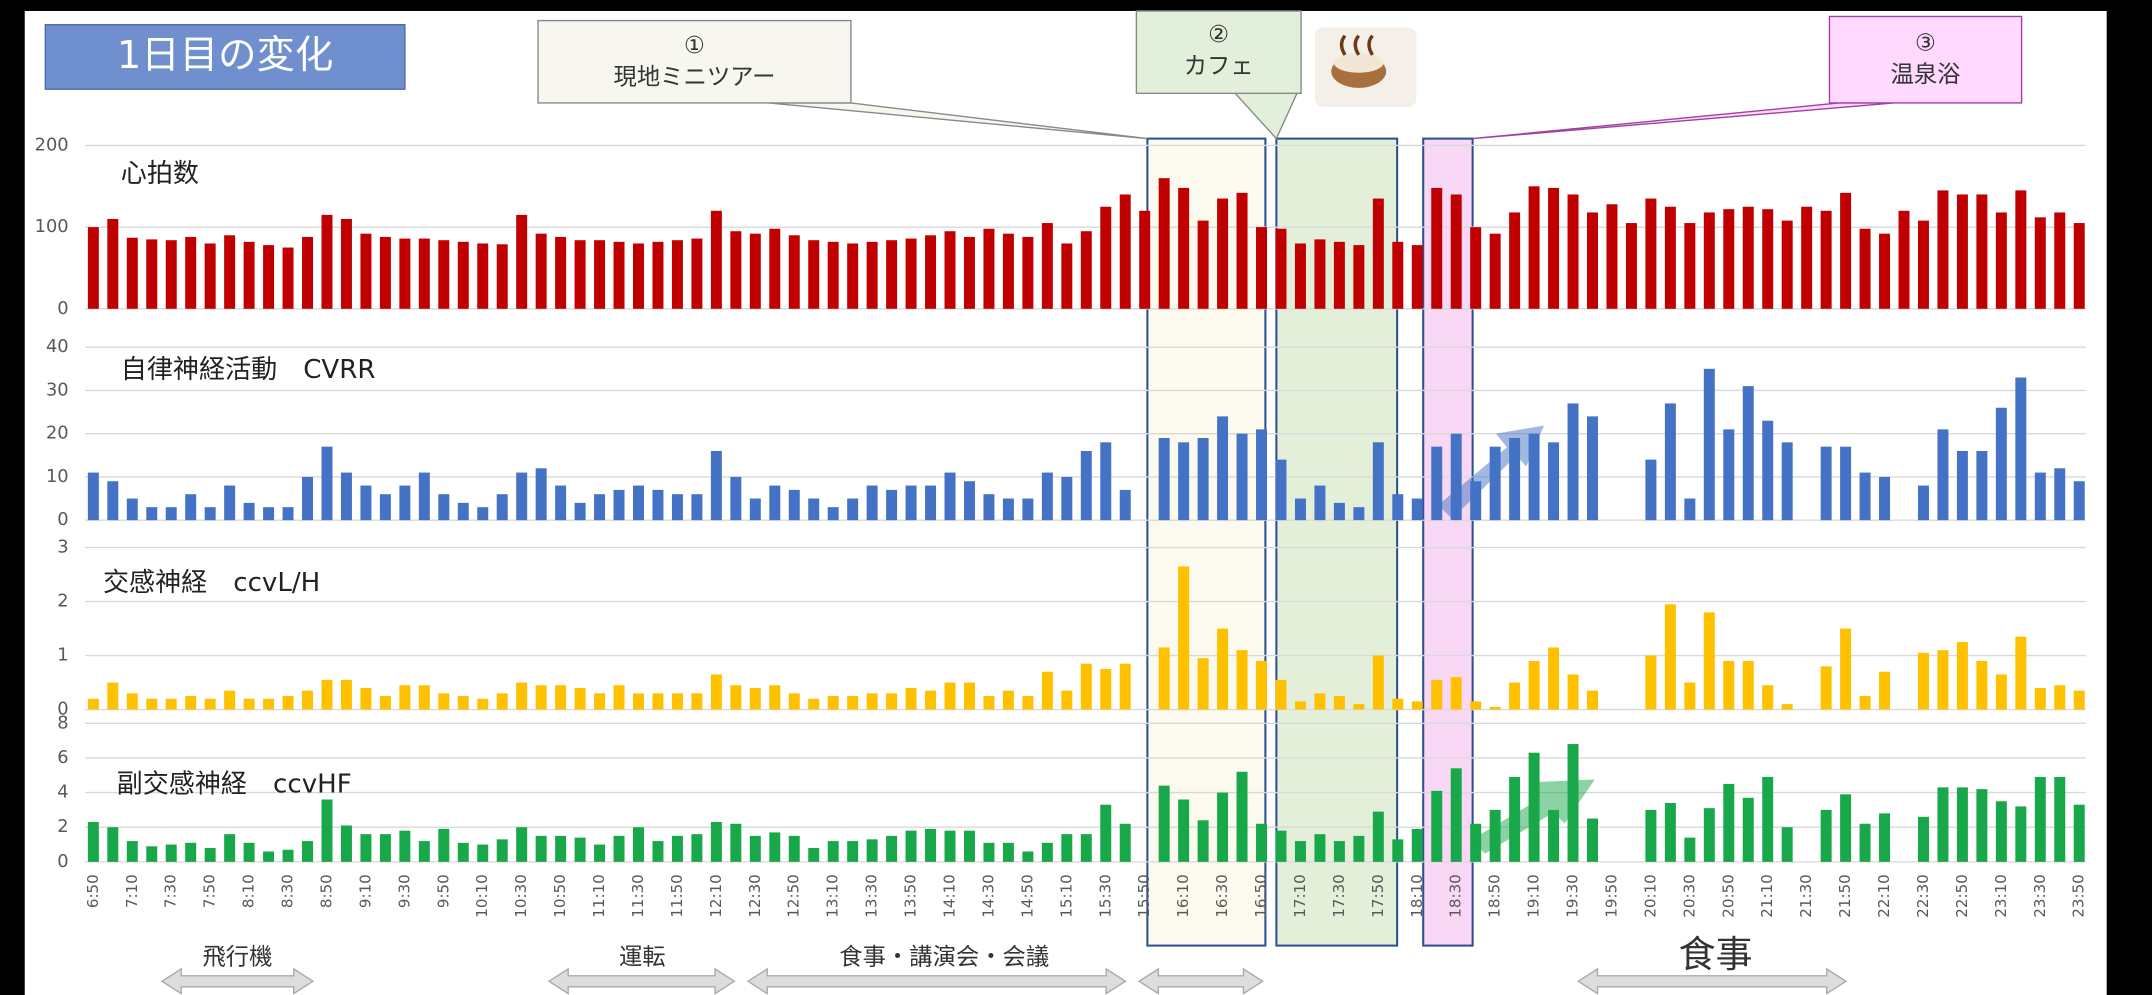 This screenshot has width=2152, height=995. What do you see at coordinates (62, 792) in the screenshot?
I see `y-tick-label: 4` at bounding box center [62, 792].